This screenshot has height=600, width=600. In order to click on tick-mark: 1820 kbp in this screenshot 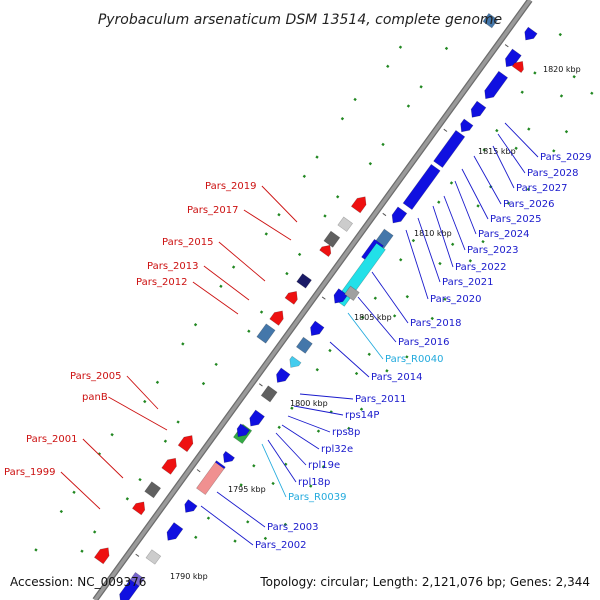, I will do `click(542, 59)`.